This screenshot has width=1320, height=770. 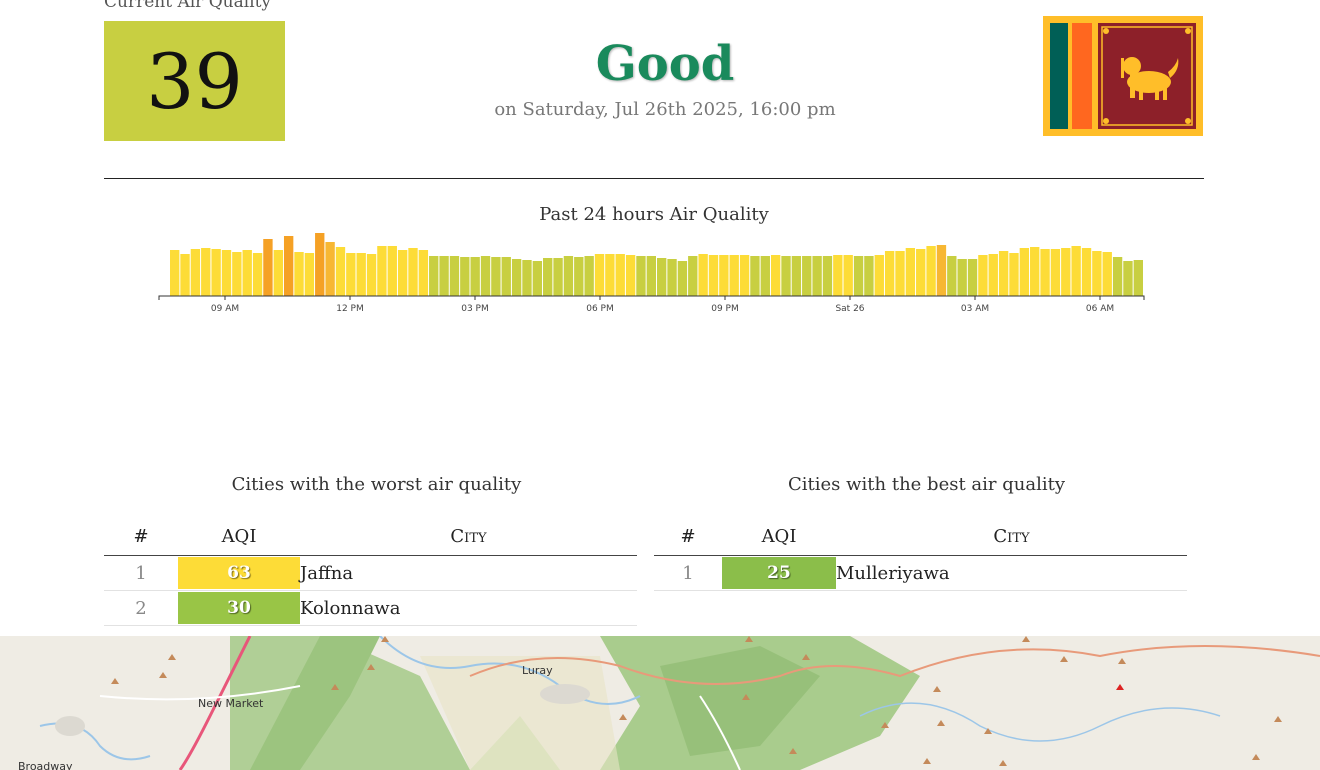 I want to click on table-row: 2 30 Kolonnawa, so click(x=370, y=608).